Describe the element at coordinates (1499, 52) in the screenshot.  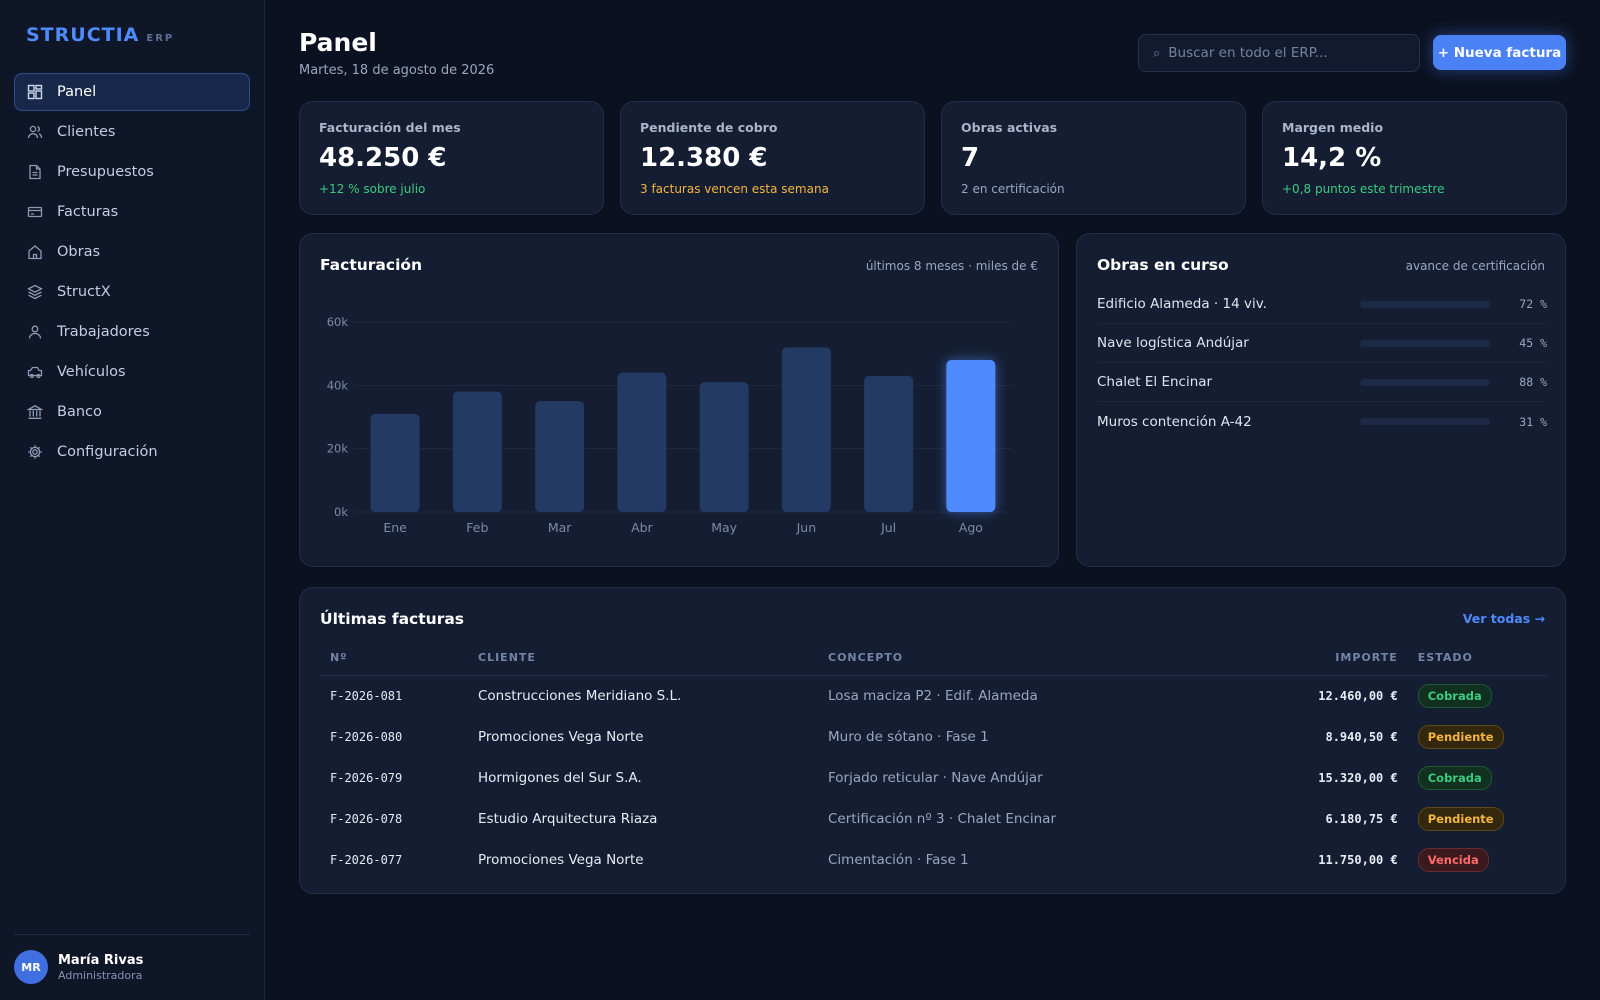
I see `new-invoice-button: + Nueva factura` at that location.